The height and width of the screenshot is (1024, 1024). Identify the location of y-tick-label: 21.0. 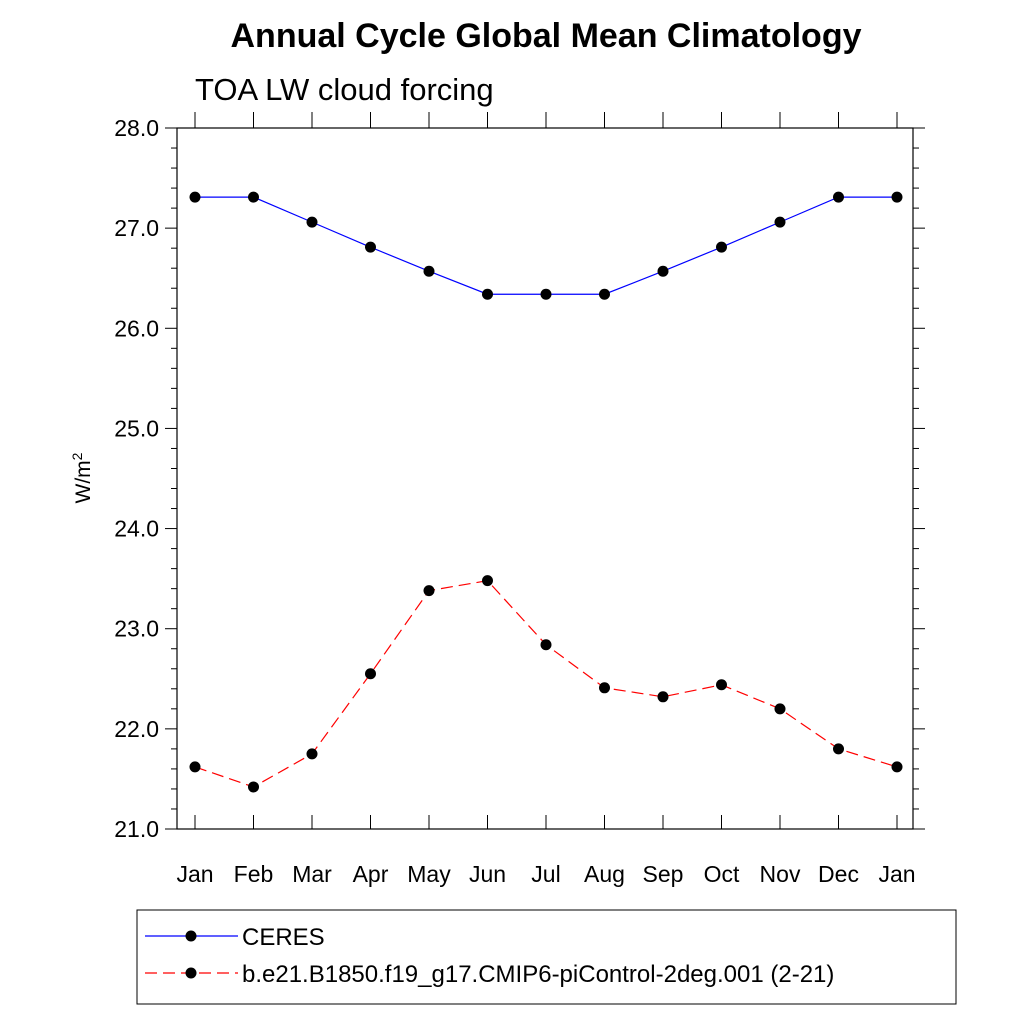
(136, 829).